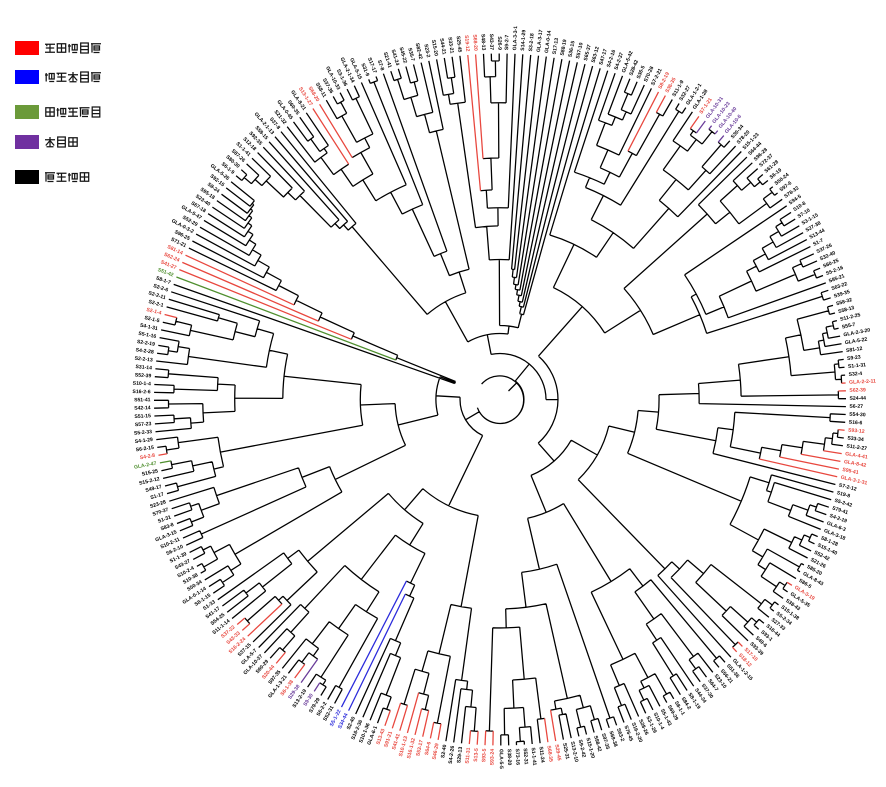  I want to click on svg-text: S36-5, so click(641, 72).